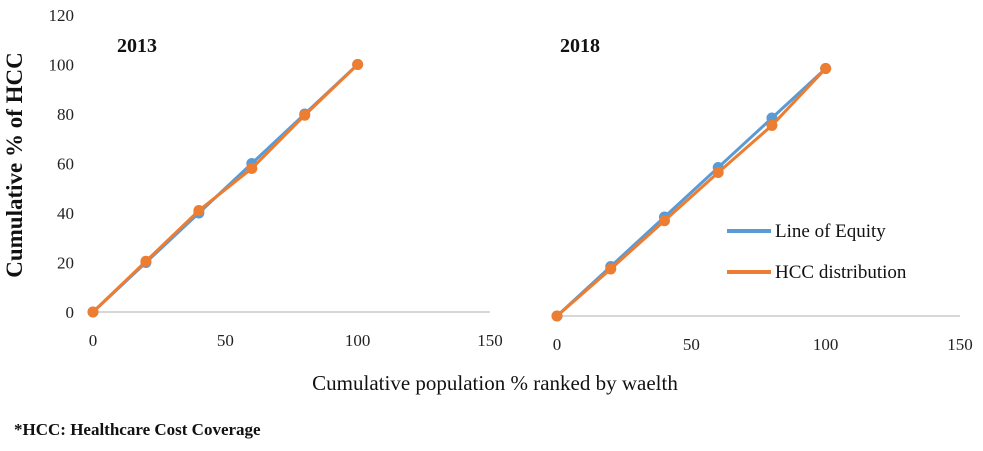 This screenshot has height=451, width=983. I want to click on legend-label: HCC distribution, so click(841, 272).